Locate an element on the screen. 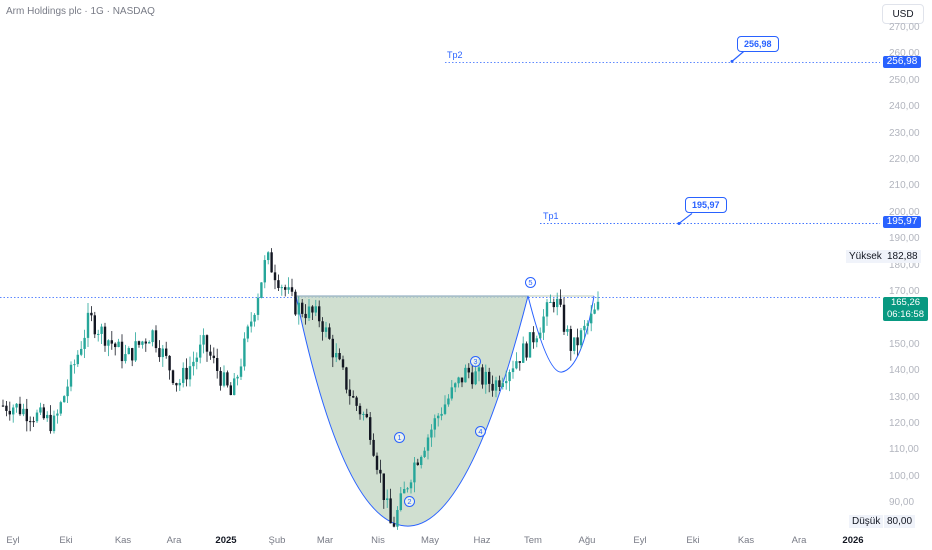  time-tick: 2026 is located at coordinates (853, 540).